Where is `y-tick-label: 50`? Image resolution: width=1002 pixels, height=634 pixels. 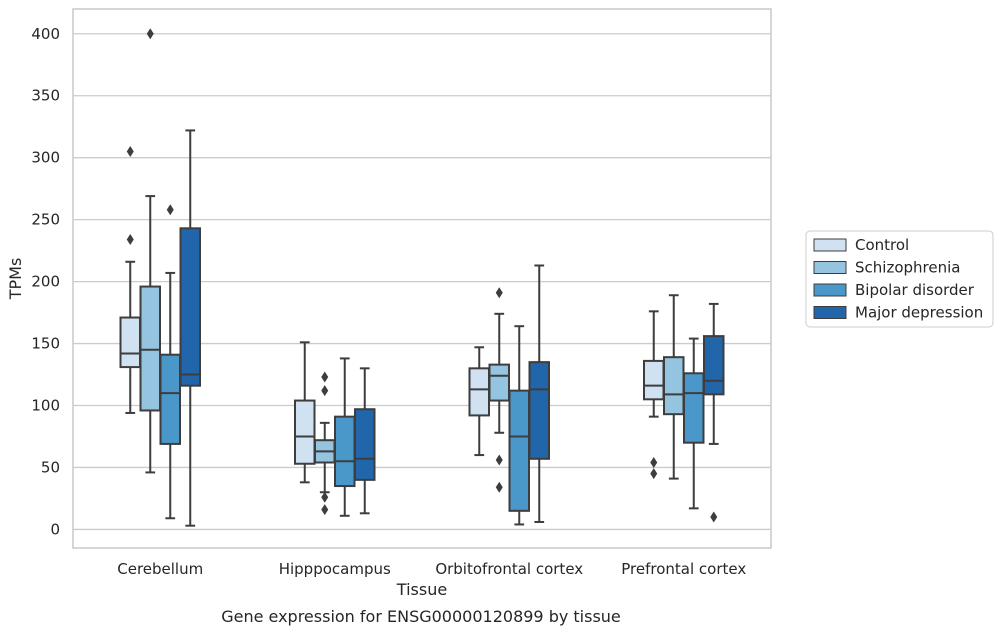 y-tick-label: 50 is located at coordinates (50, 467).